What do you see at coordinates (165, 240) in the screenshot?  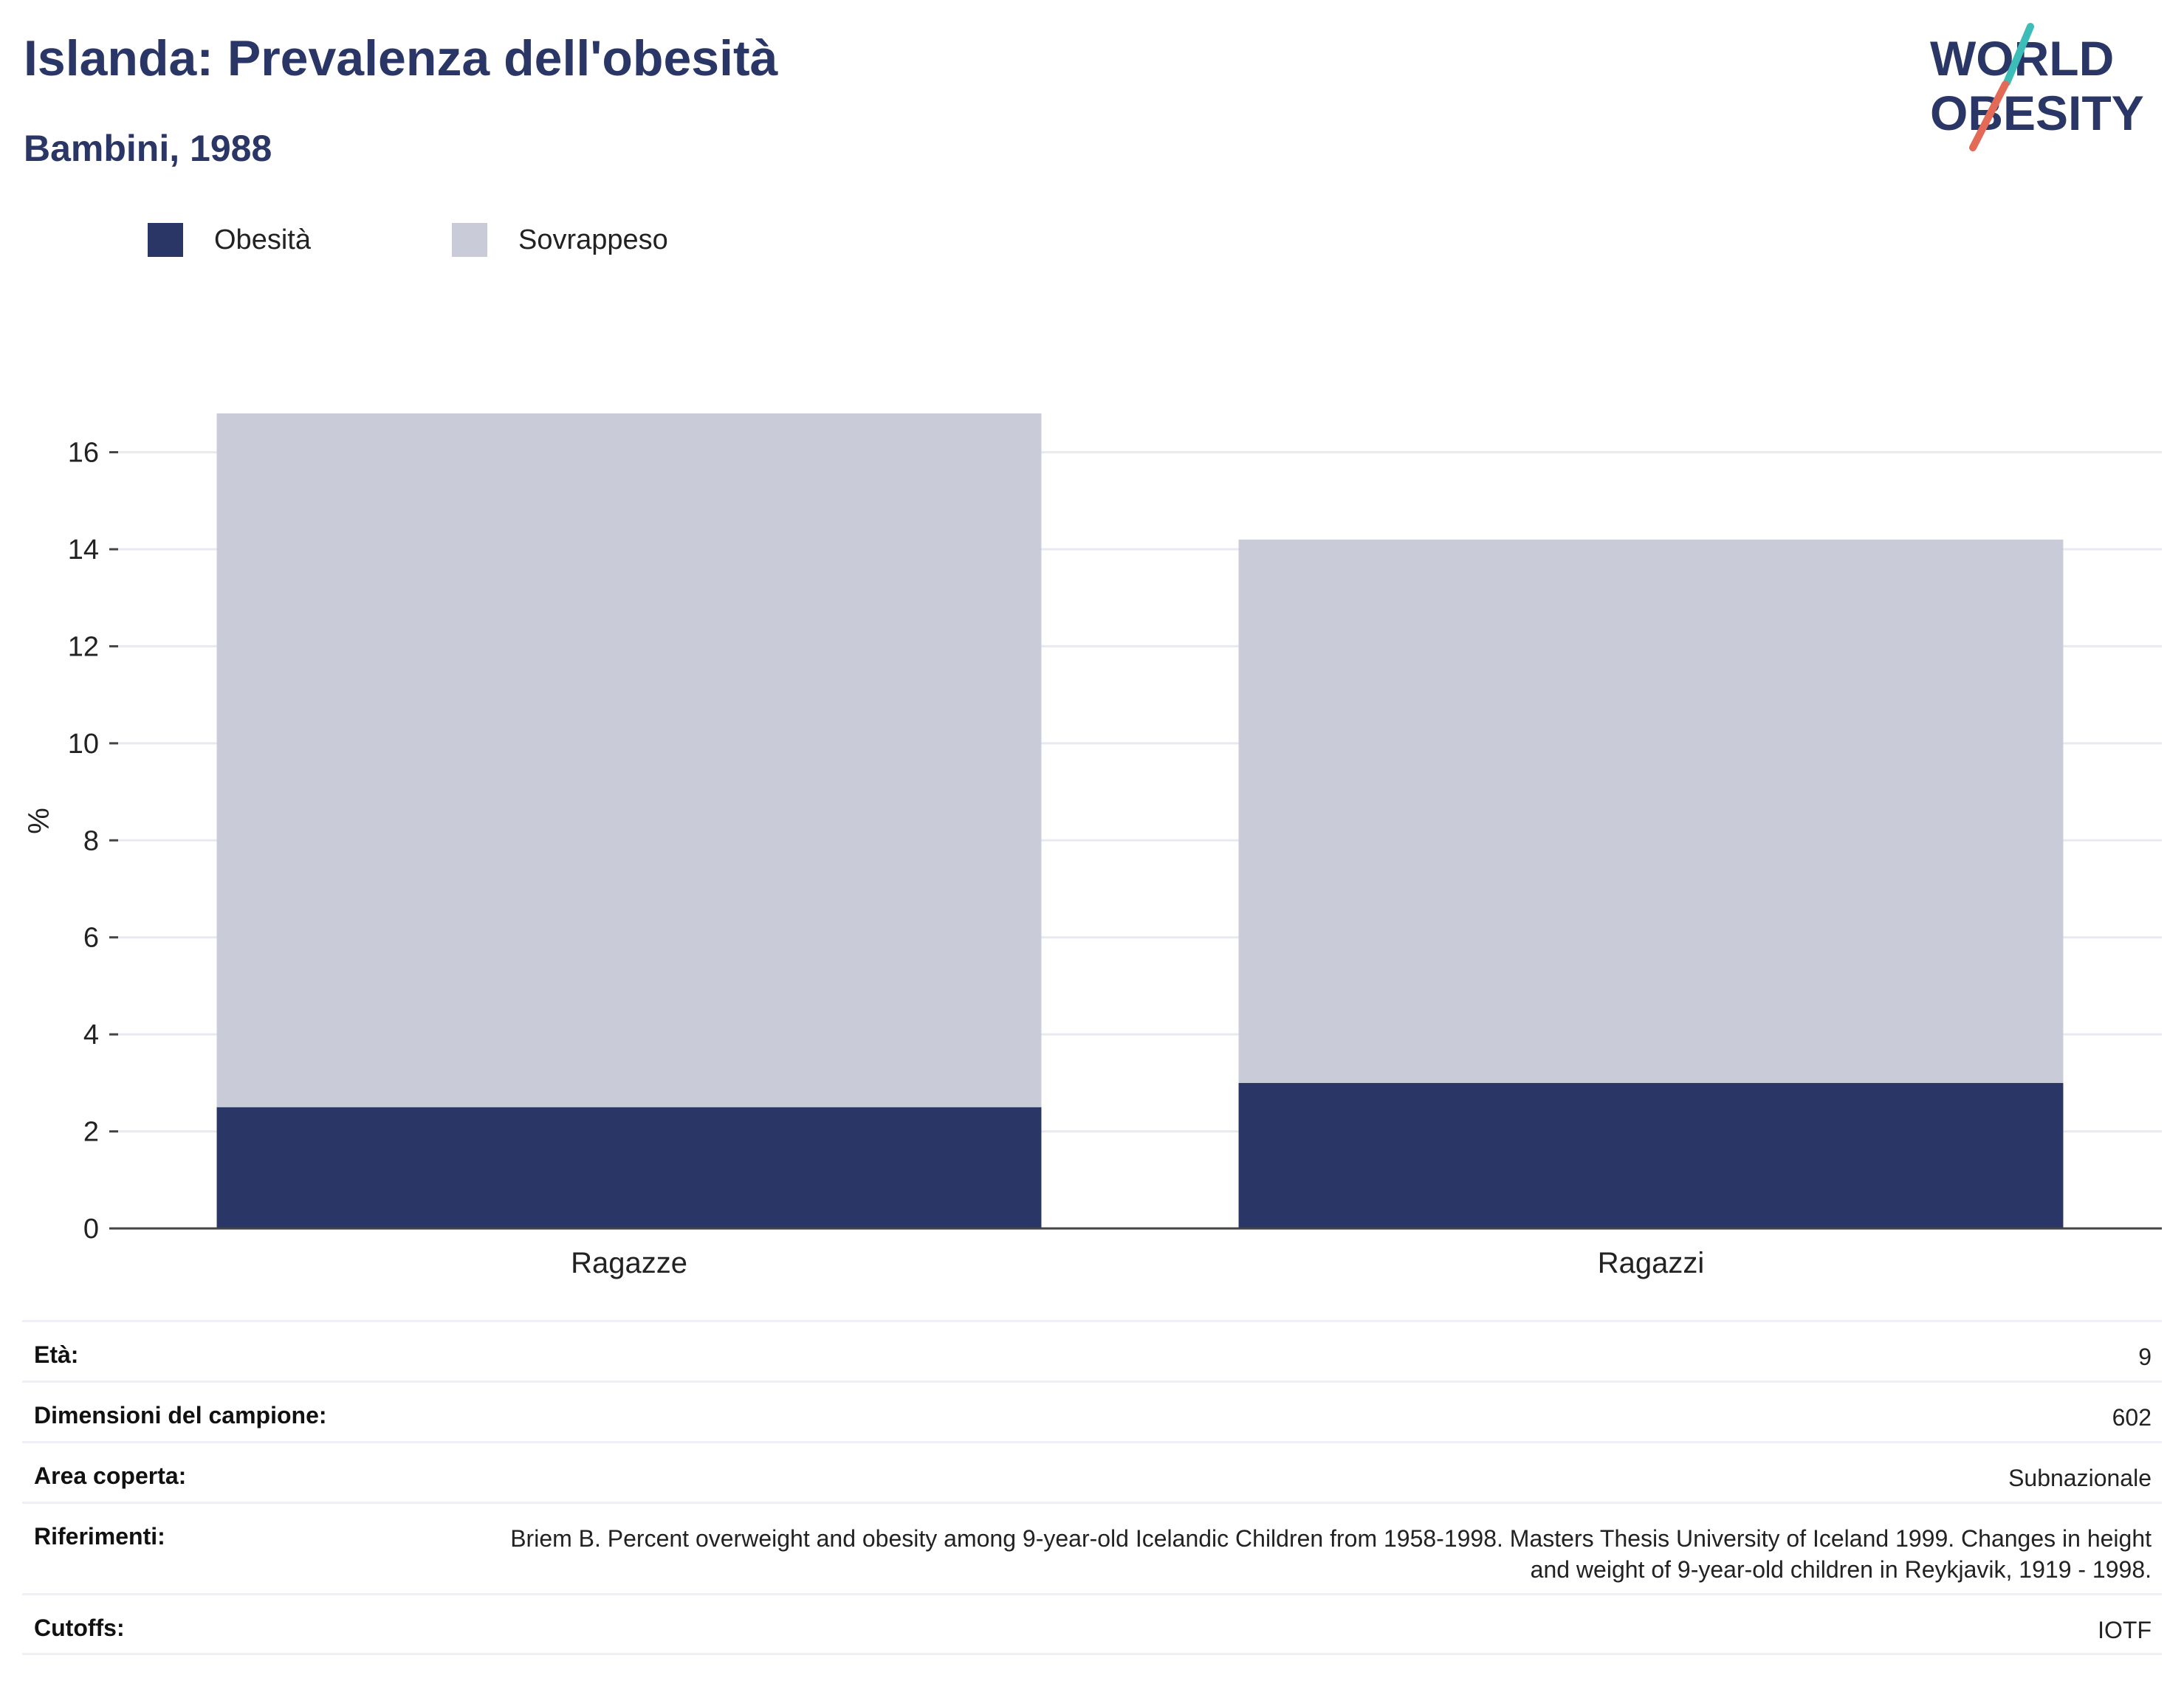 I see `legend-swatch-obesita` at bounding box center [165, 240].